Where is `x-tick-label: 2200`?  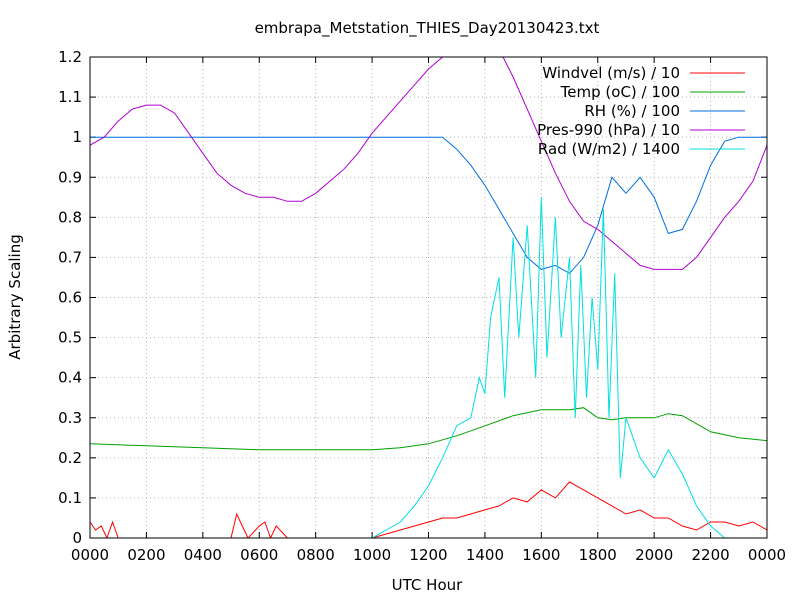 x-tick-label: 2200 is located at coordinates (710, 555).